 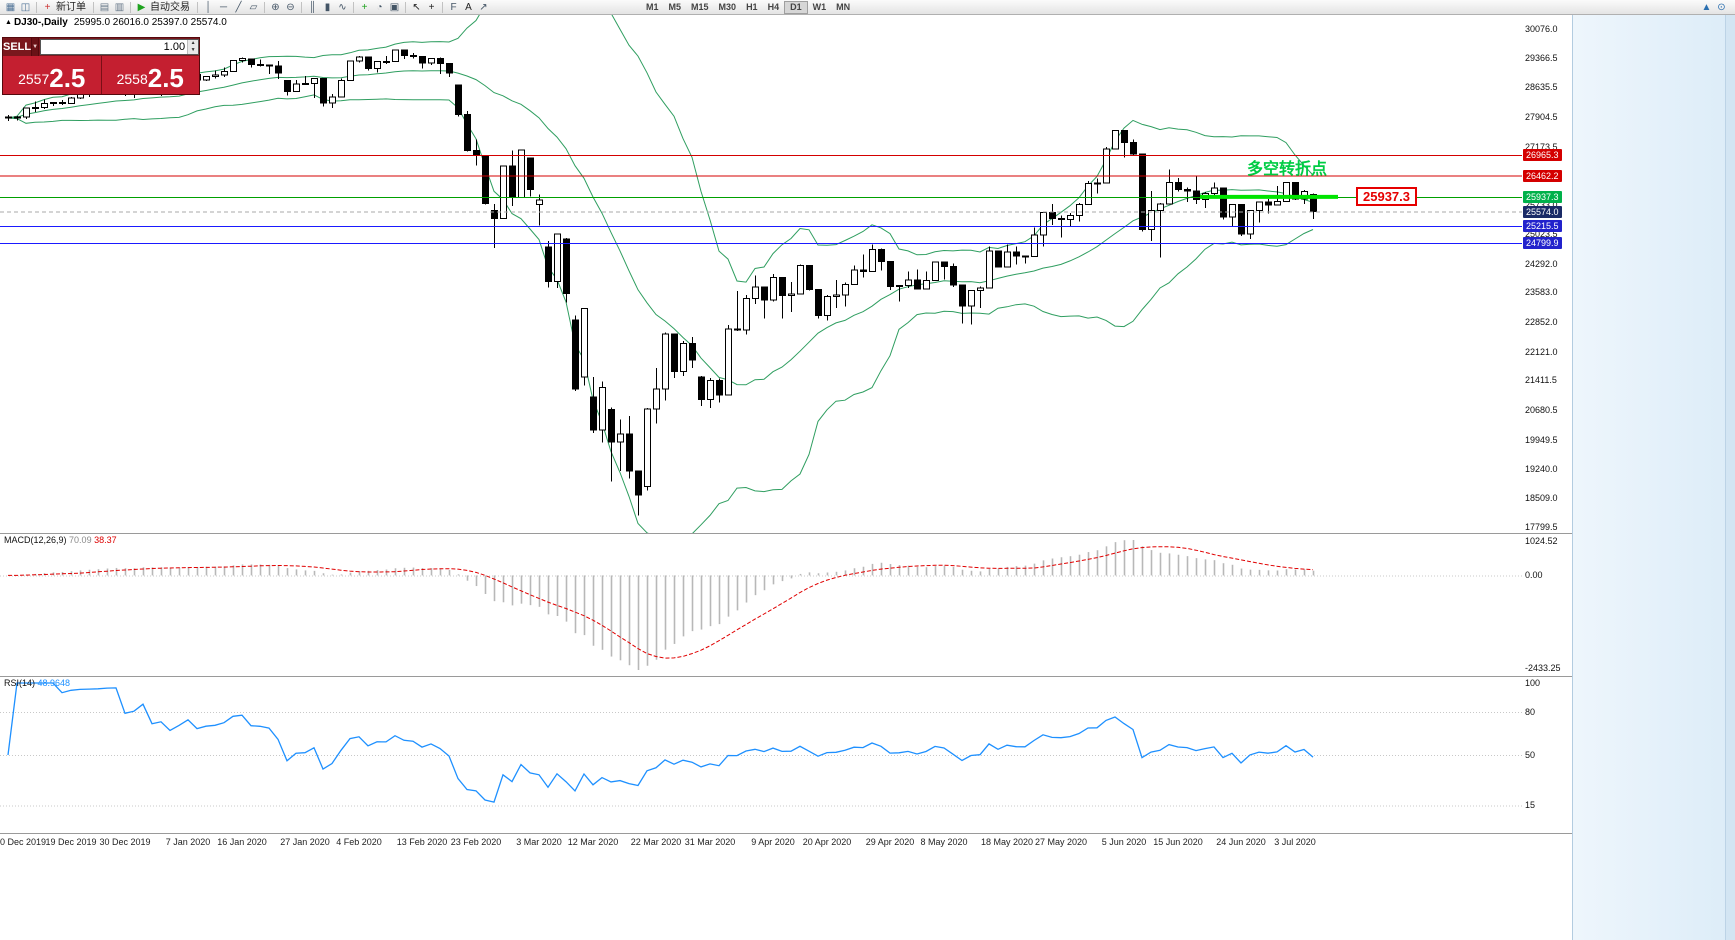 What do you see at coordinates (327, 7) in the screenshot?
I see `candlestick-chart-icon: ▮` at bounding box center [327, 7].